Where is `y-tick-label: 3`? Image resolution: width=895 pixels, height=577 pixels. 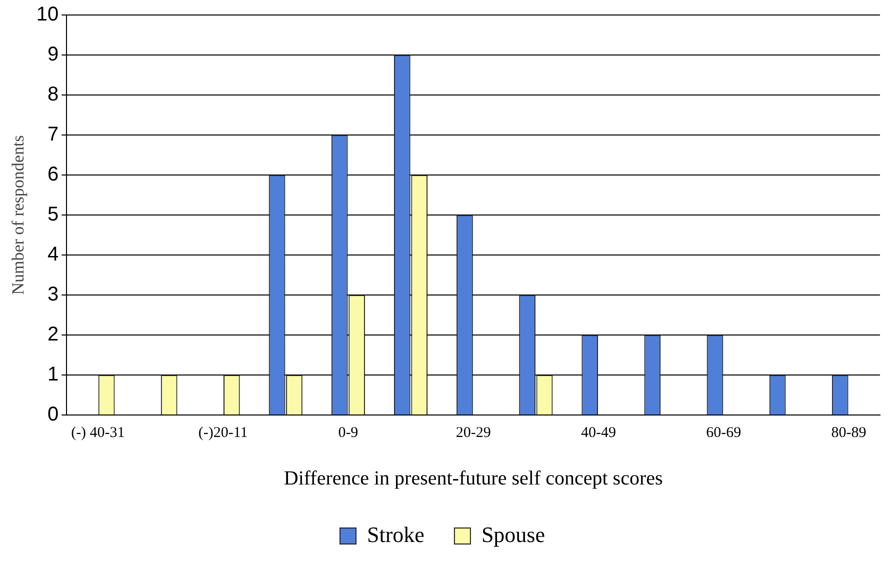
y-tick-label: 3 is located at coordinates (53, 295).